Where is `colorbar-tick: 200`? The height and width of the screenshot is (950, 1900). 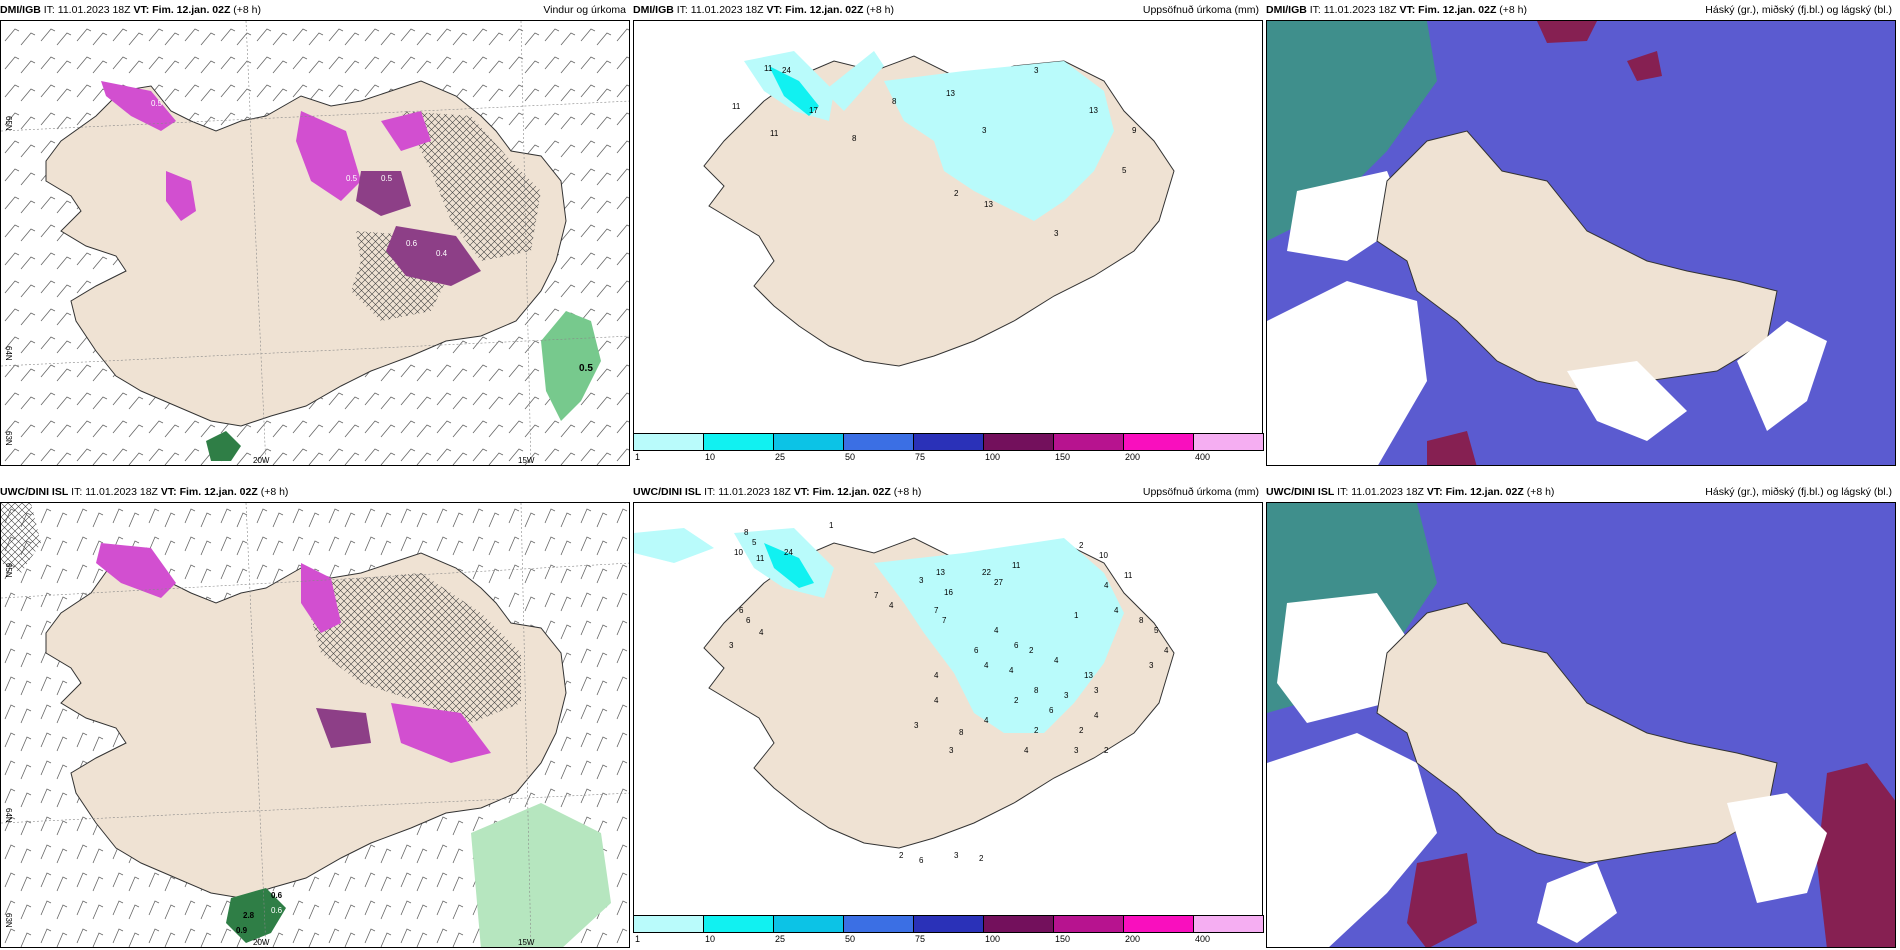
colorbar-tick: 200 is located at coordinates (1133, 939).